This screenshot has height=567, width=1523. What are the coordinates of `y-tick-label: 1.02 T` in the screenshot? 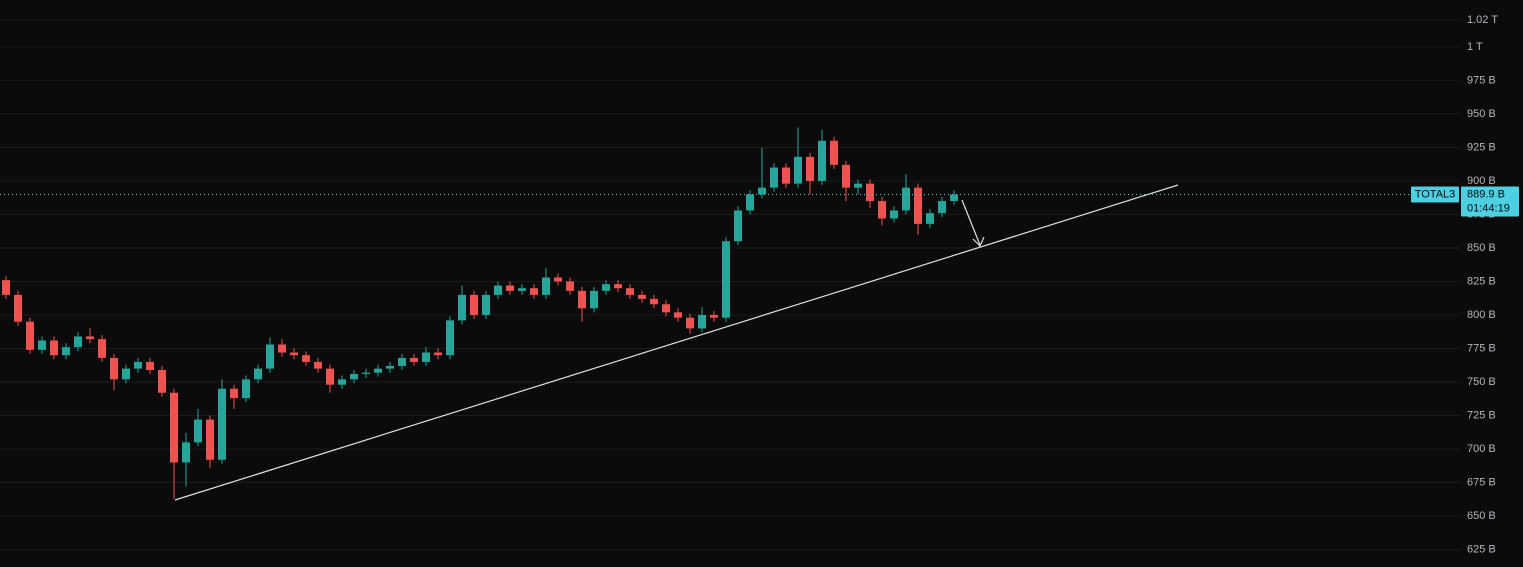 It's located at (1482, 20).